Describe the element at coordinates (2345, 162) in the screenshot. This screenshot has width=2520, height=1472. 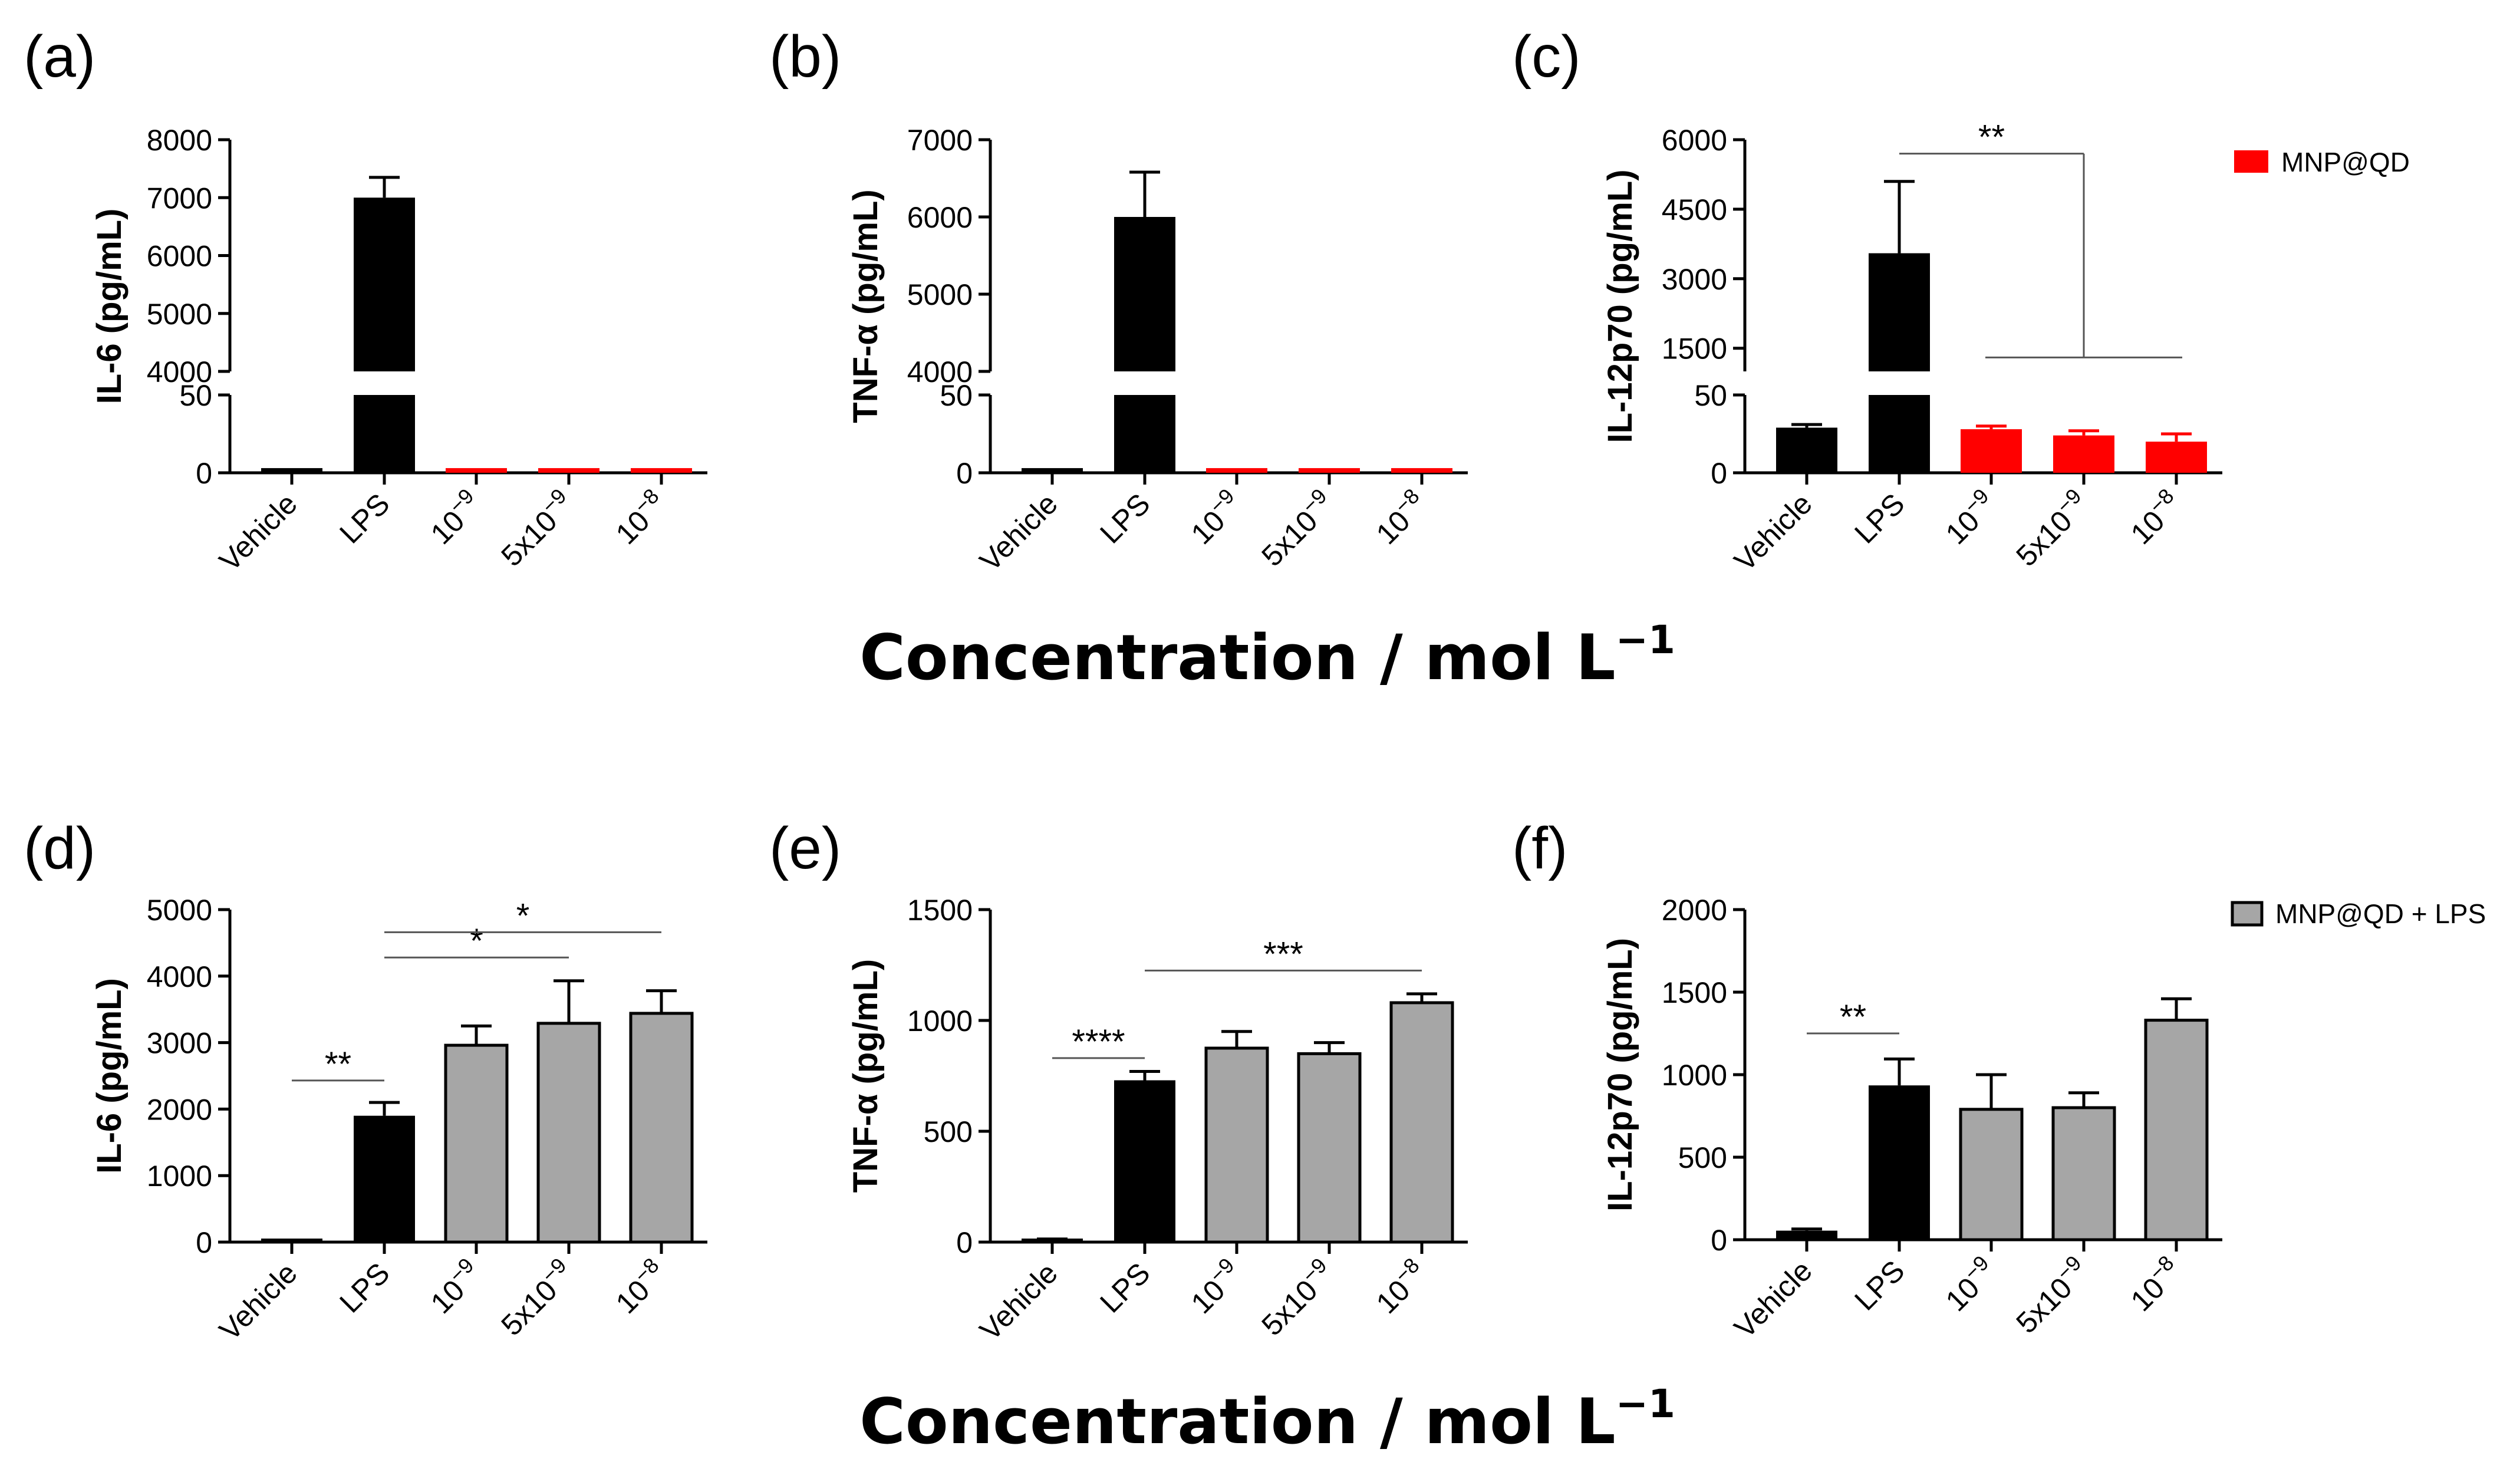
I see `legend-top-label: MNP@QD` at that location.